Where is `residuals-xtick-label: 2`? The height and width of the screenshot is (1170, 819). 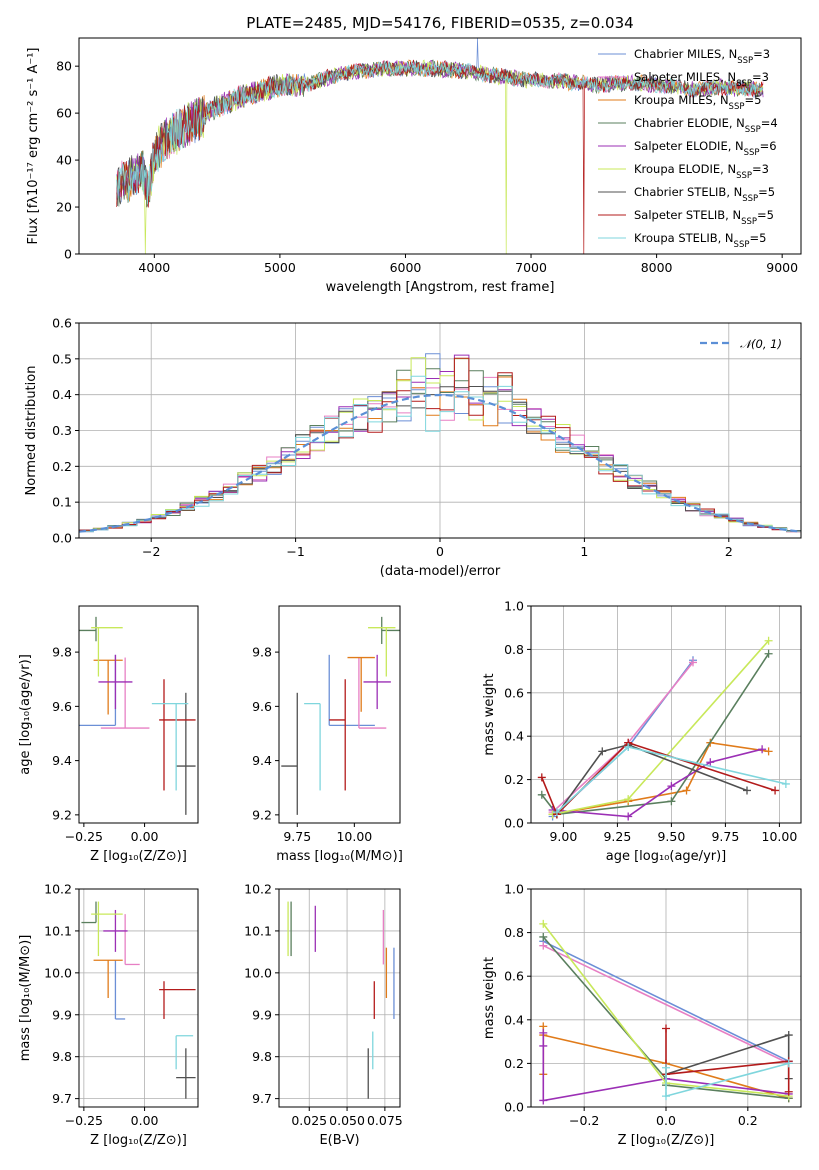
residuals-xtick-label: 2 is located at coordinates (729, 551).